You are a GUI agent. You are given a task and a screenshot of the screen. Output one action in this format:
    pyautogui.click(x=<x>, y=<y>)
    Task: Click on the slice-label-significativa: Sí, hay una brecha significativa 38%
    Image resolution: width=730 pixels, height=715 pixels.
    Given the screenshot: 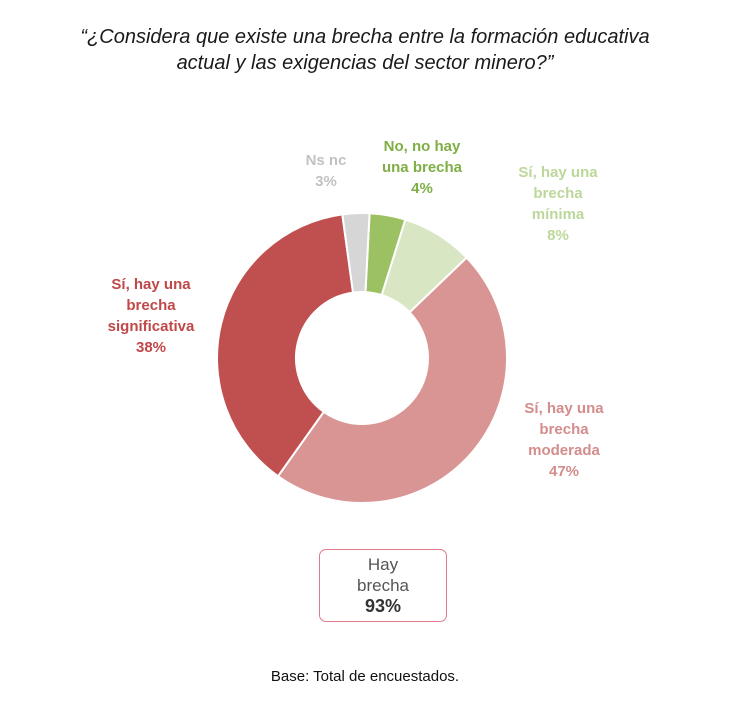 What is the action you would take?
    pyautogui.click(x=151, y=316)
    